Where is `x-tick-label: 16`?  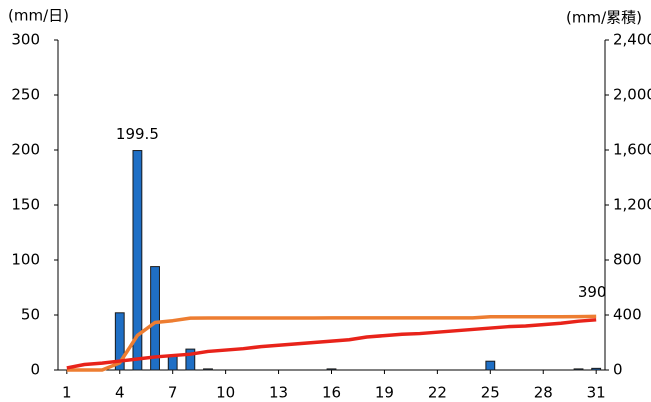
x-tick-label: 16 is located at coordinates (331, 393).